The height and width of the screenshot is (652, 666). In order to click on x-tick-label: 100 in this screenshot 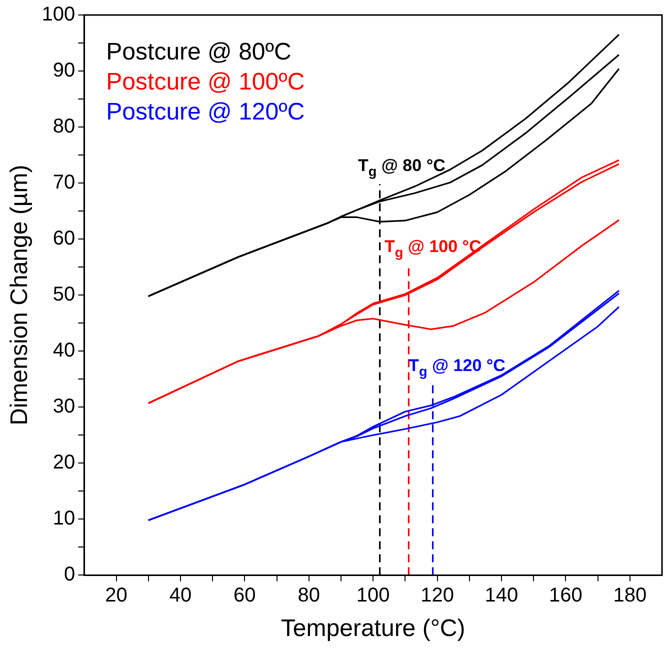, I will do `click(373, 595)`.